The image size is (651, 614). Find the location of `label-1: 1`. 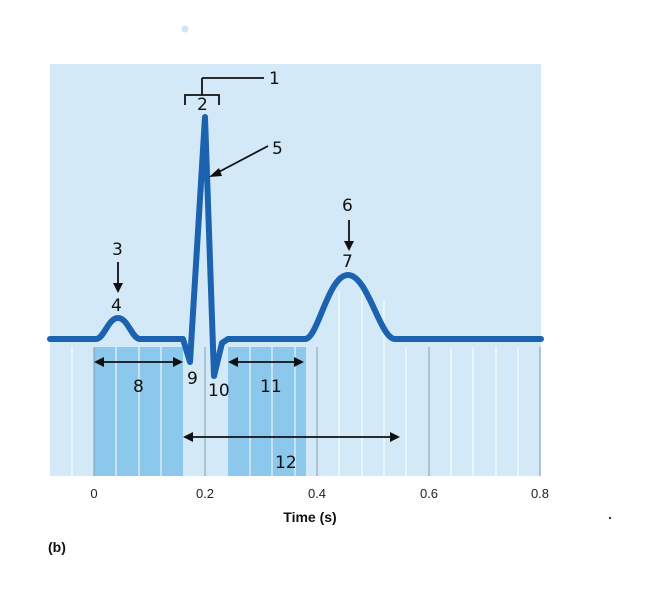

label-1: 1 is located at coordinates (274, 79).